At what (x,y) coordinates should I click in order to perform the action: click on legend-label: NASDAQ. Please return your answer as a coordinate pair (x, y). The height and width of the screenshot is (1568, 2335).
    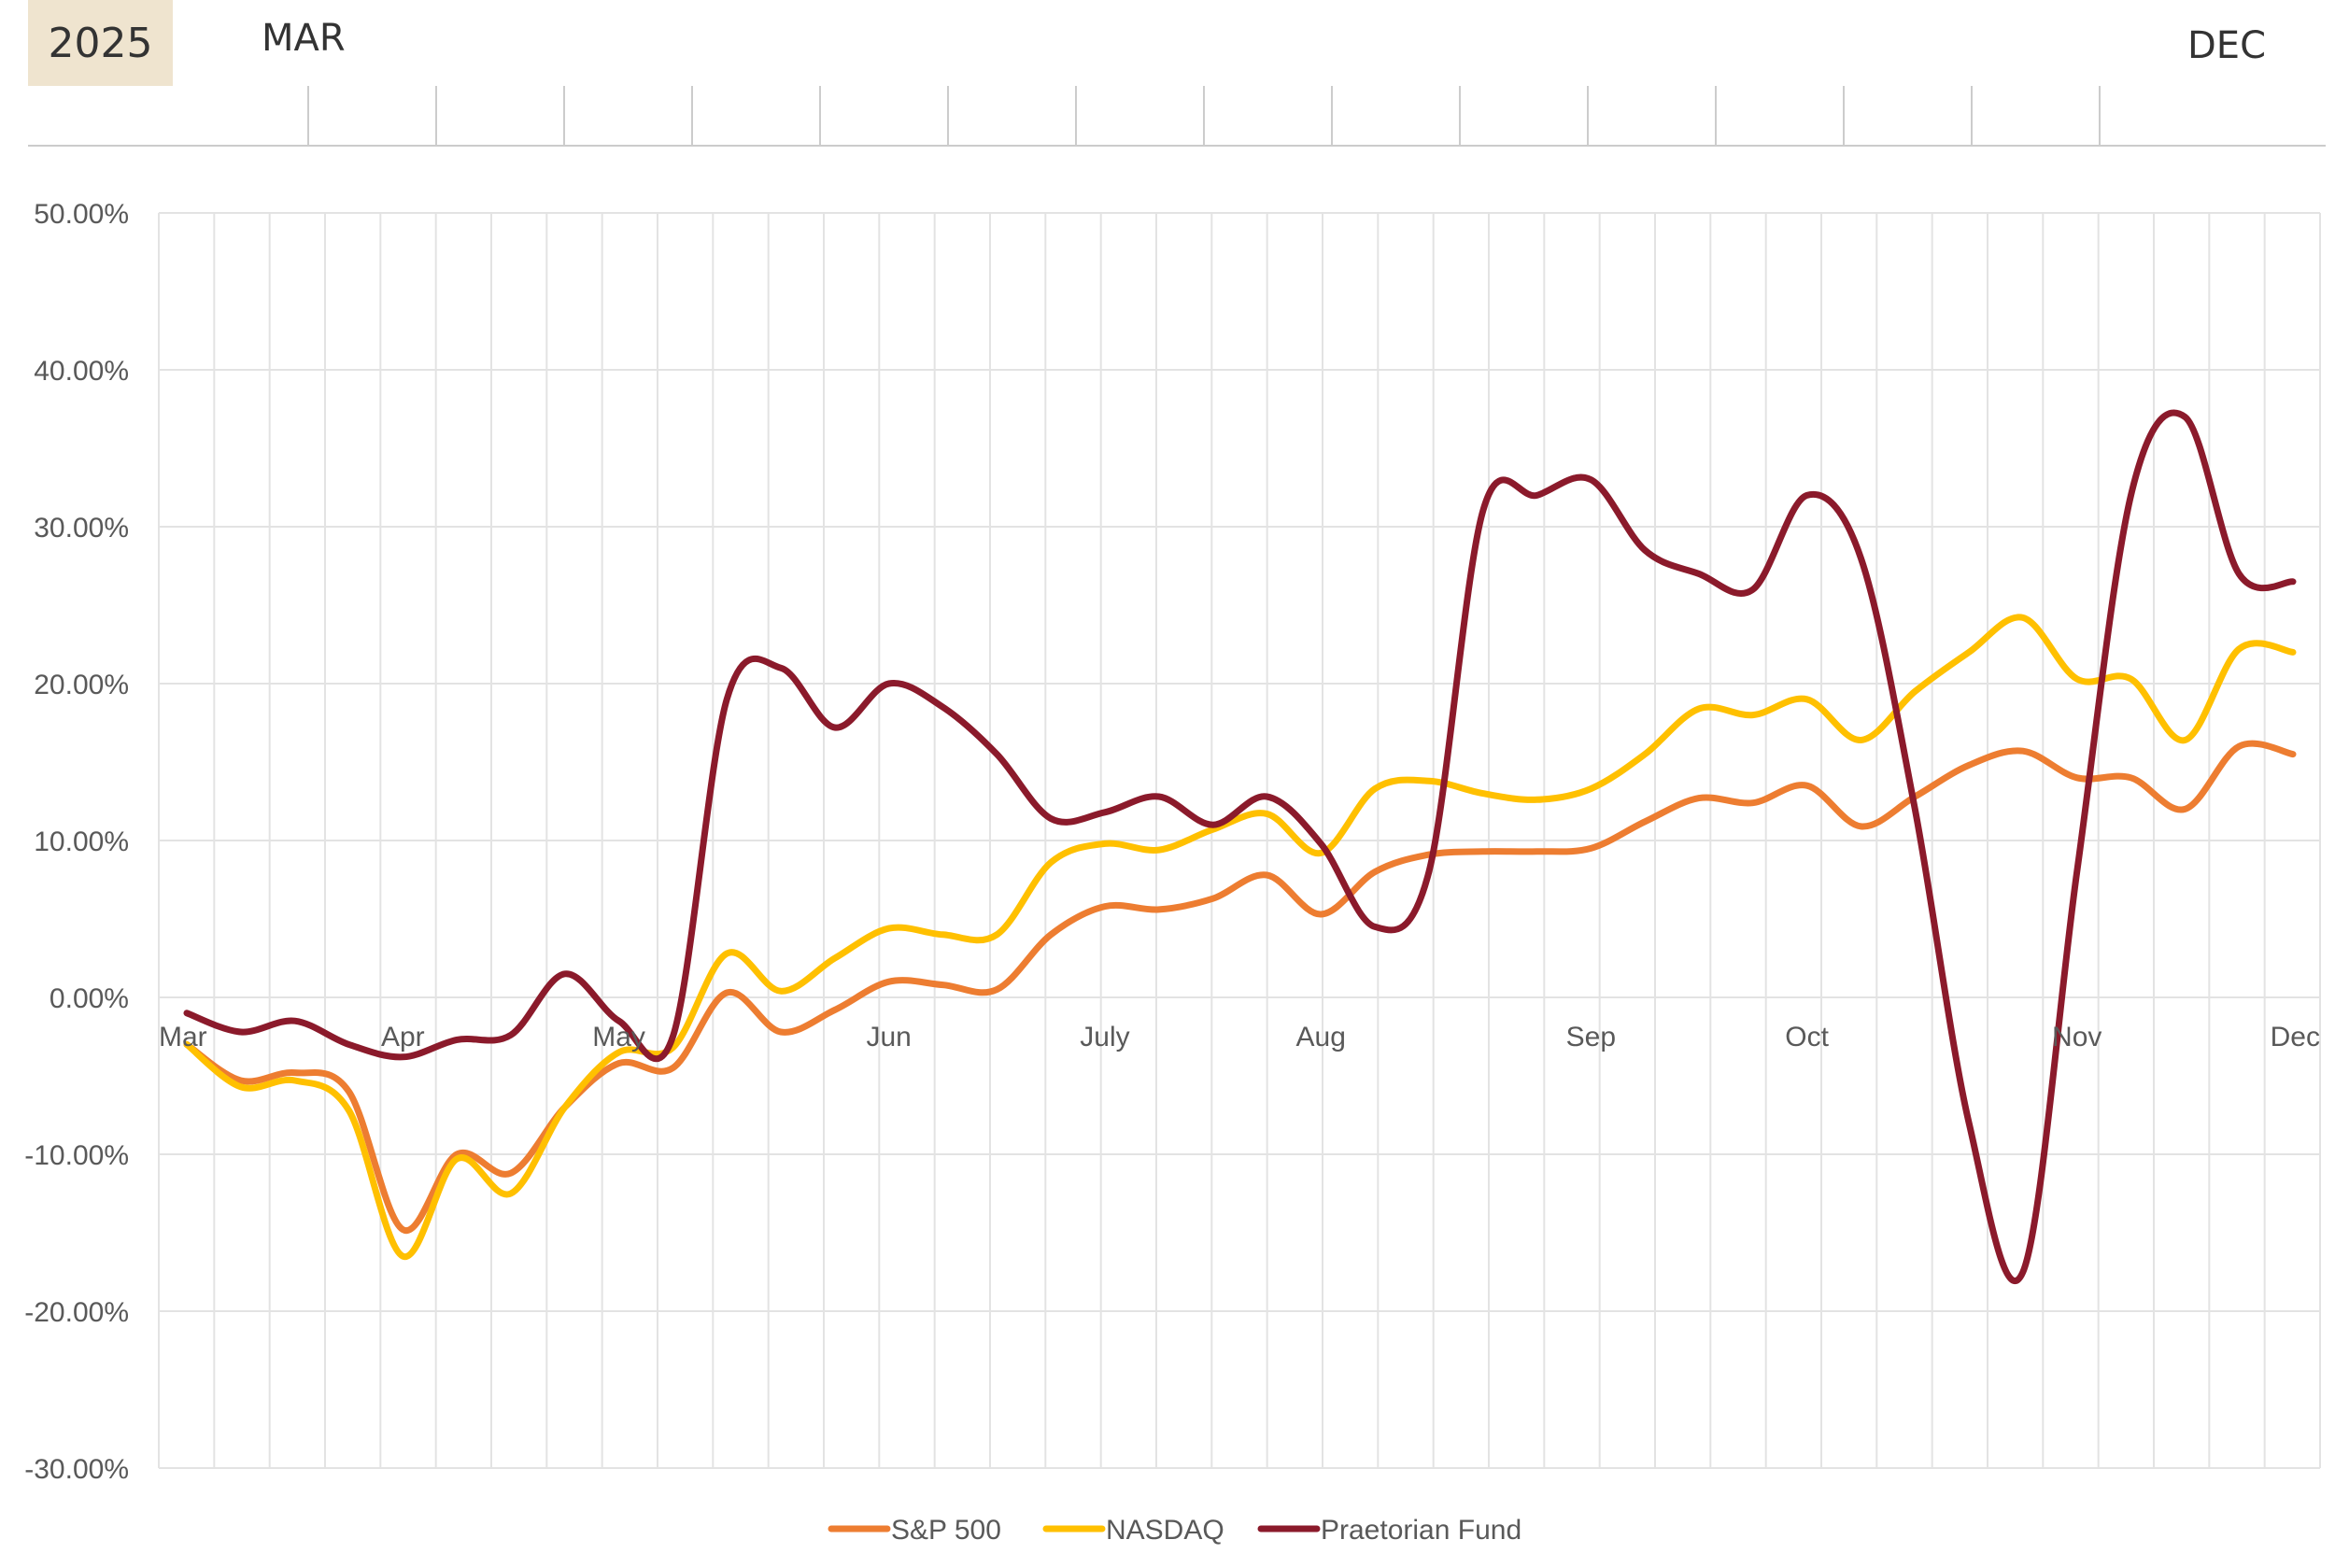
    Looking at the image, I should click on (1165, 1530).